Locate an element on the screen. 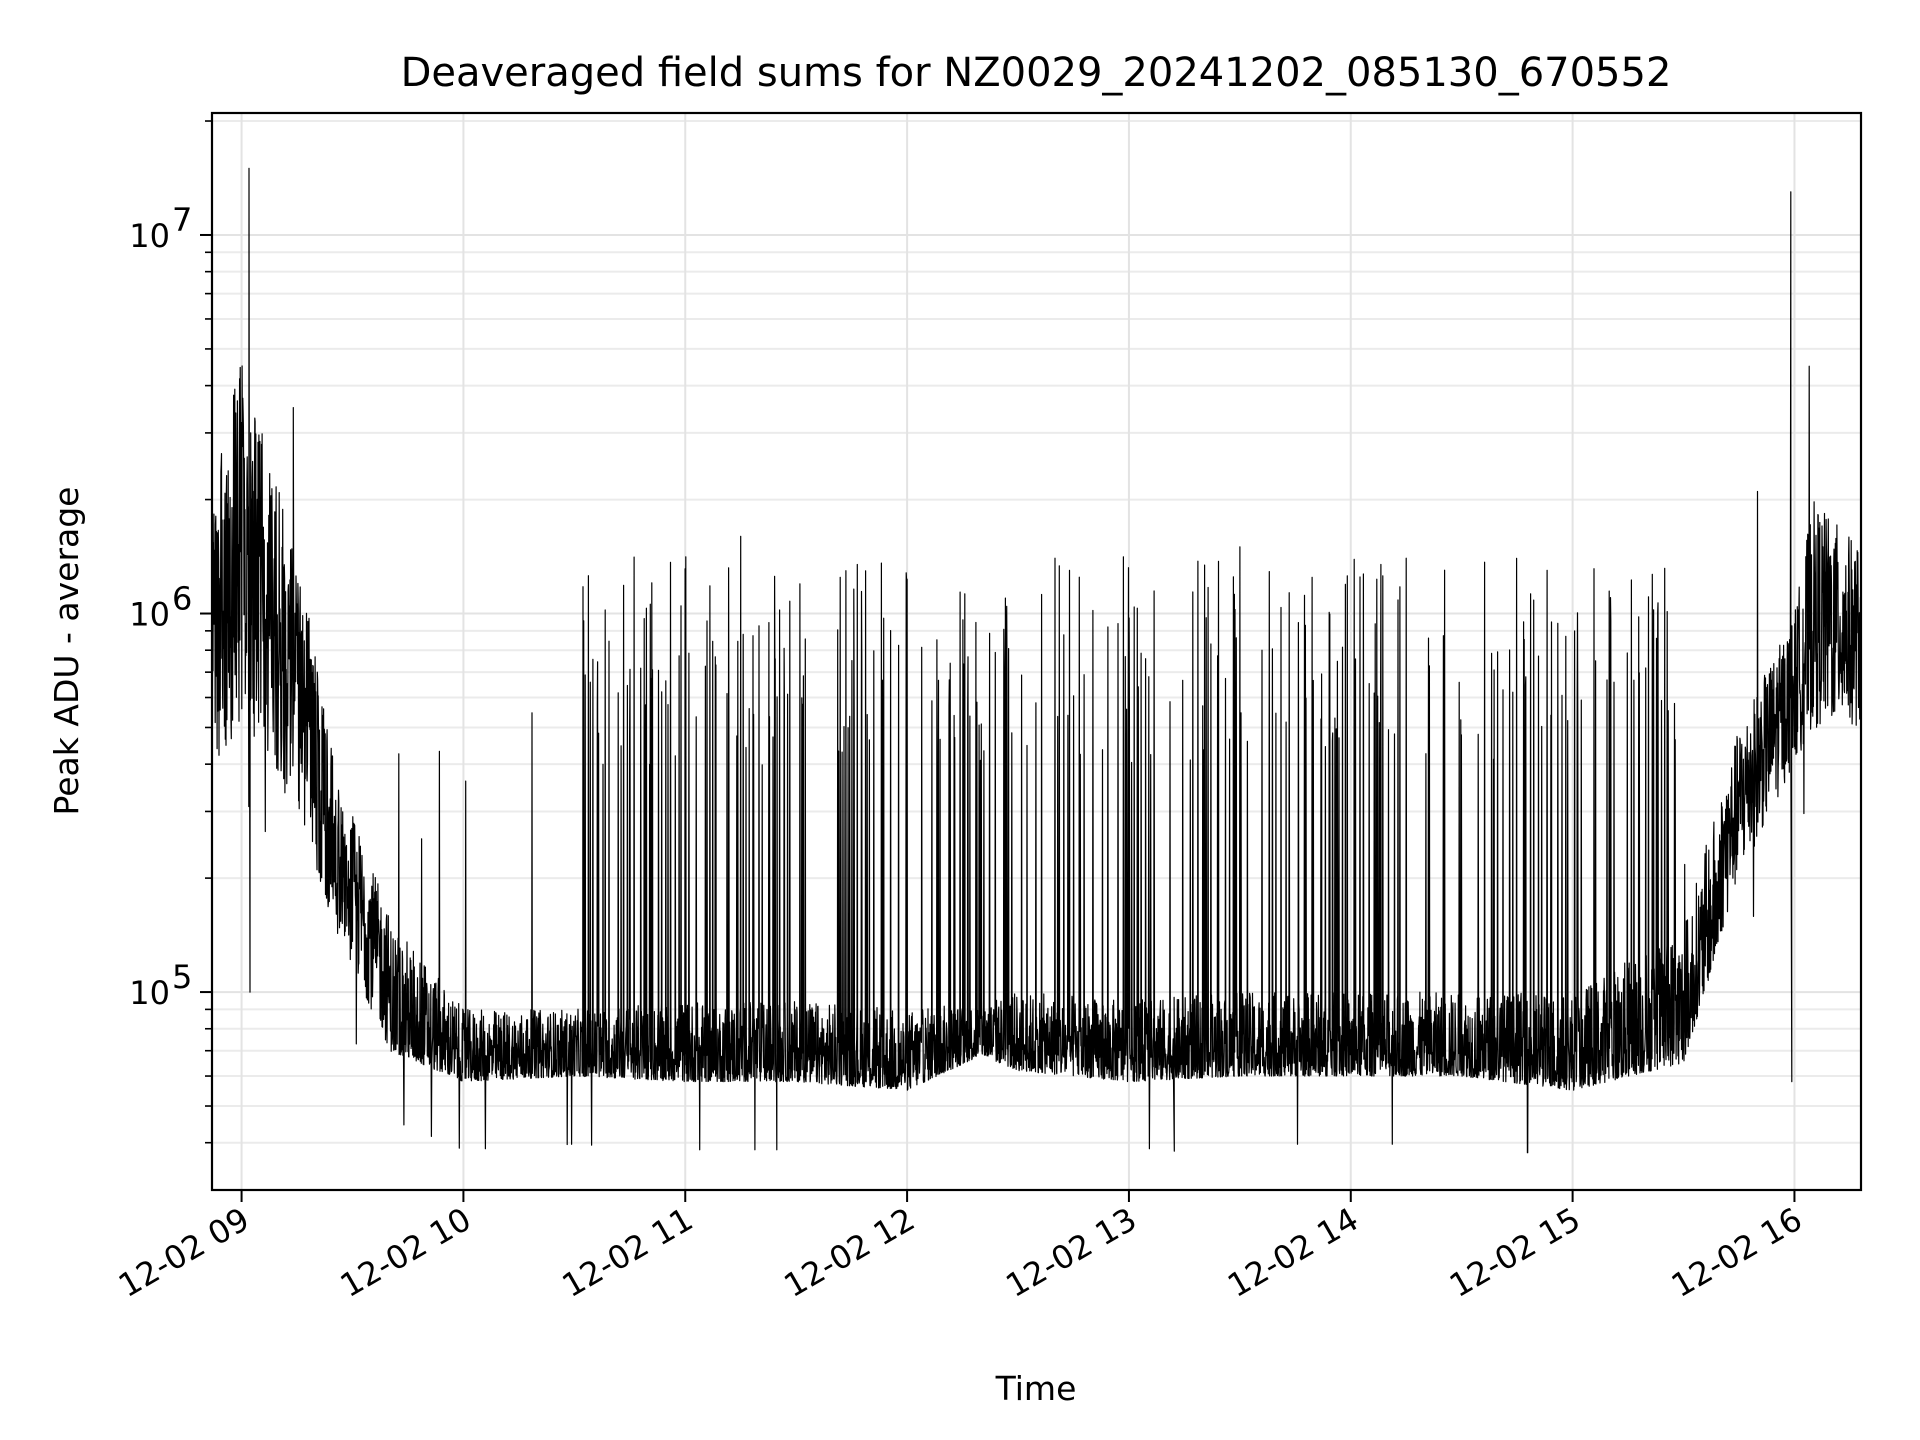  y-tick-label: 10 5 is located at coordinates (160, 985).